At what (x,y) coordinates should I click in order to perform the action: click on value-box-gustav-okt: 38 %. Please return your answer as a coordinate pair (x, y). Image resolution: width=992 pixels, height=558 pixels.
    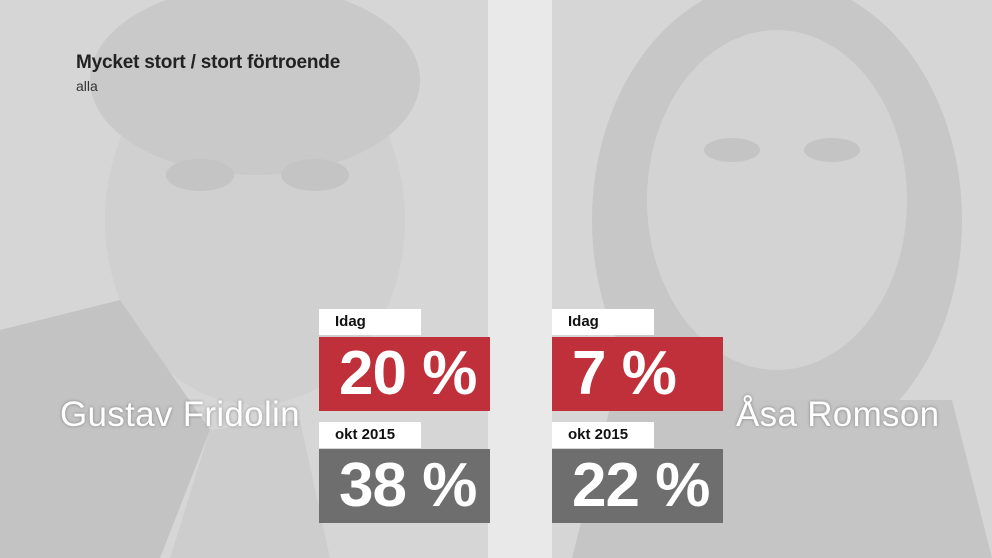
    Looking at the image, I should click on (404, 486).